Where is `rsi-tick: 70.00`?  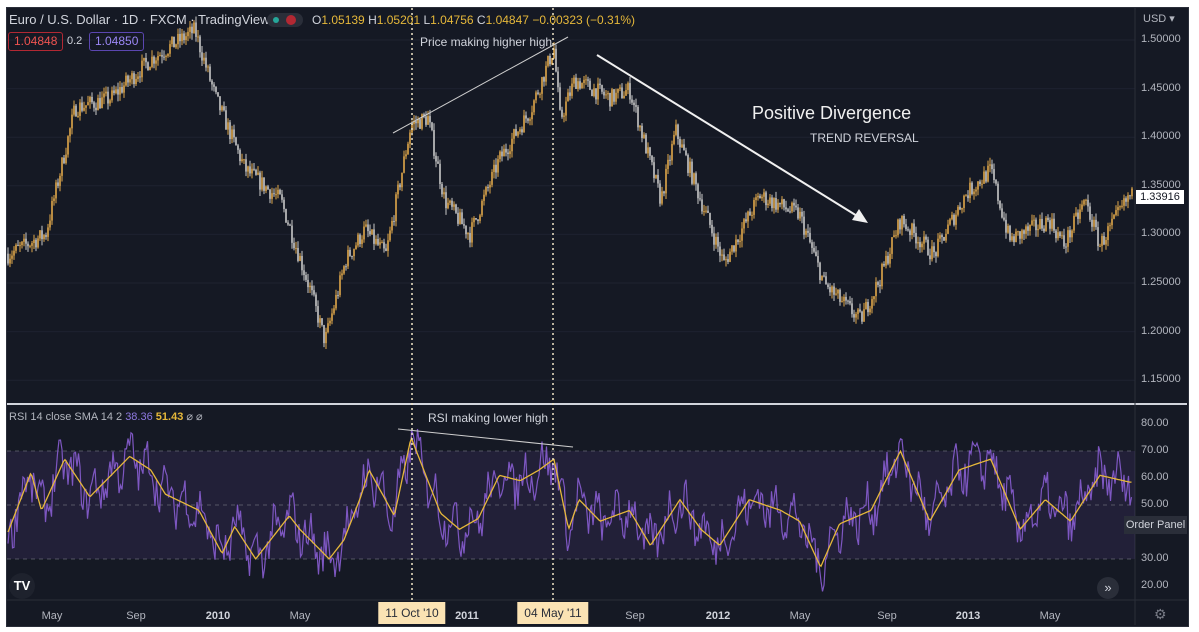
rsi-tick: 70.00 is located at coordinates (1155, 450).